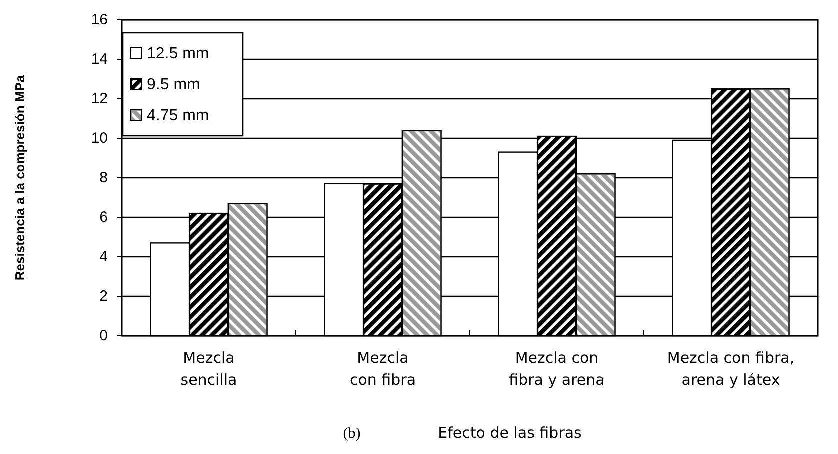 Image resolution: width=838 pixels, height=454 pixels. What do you see at coordinates (104, 178) in the screenshot?
I see `y-tick-label: 8` at bounding box center [104, 178].